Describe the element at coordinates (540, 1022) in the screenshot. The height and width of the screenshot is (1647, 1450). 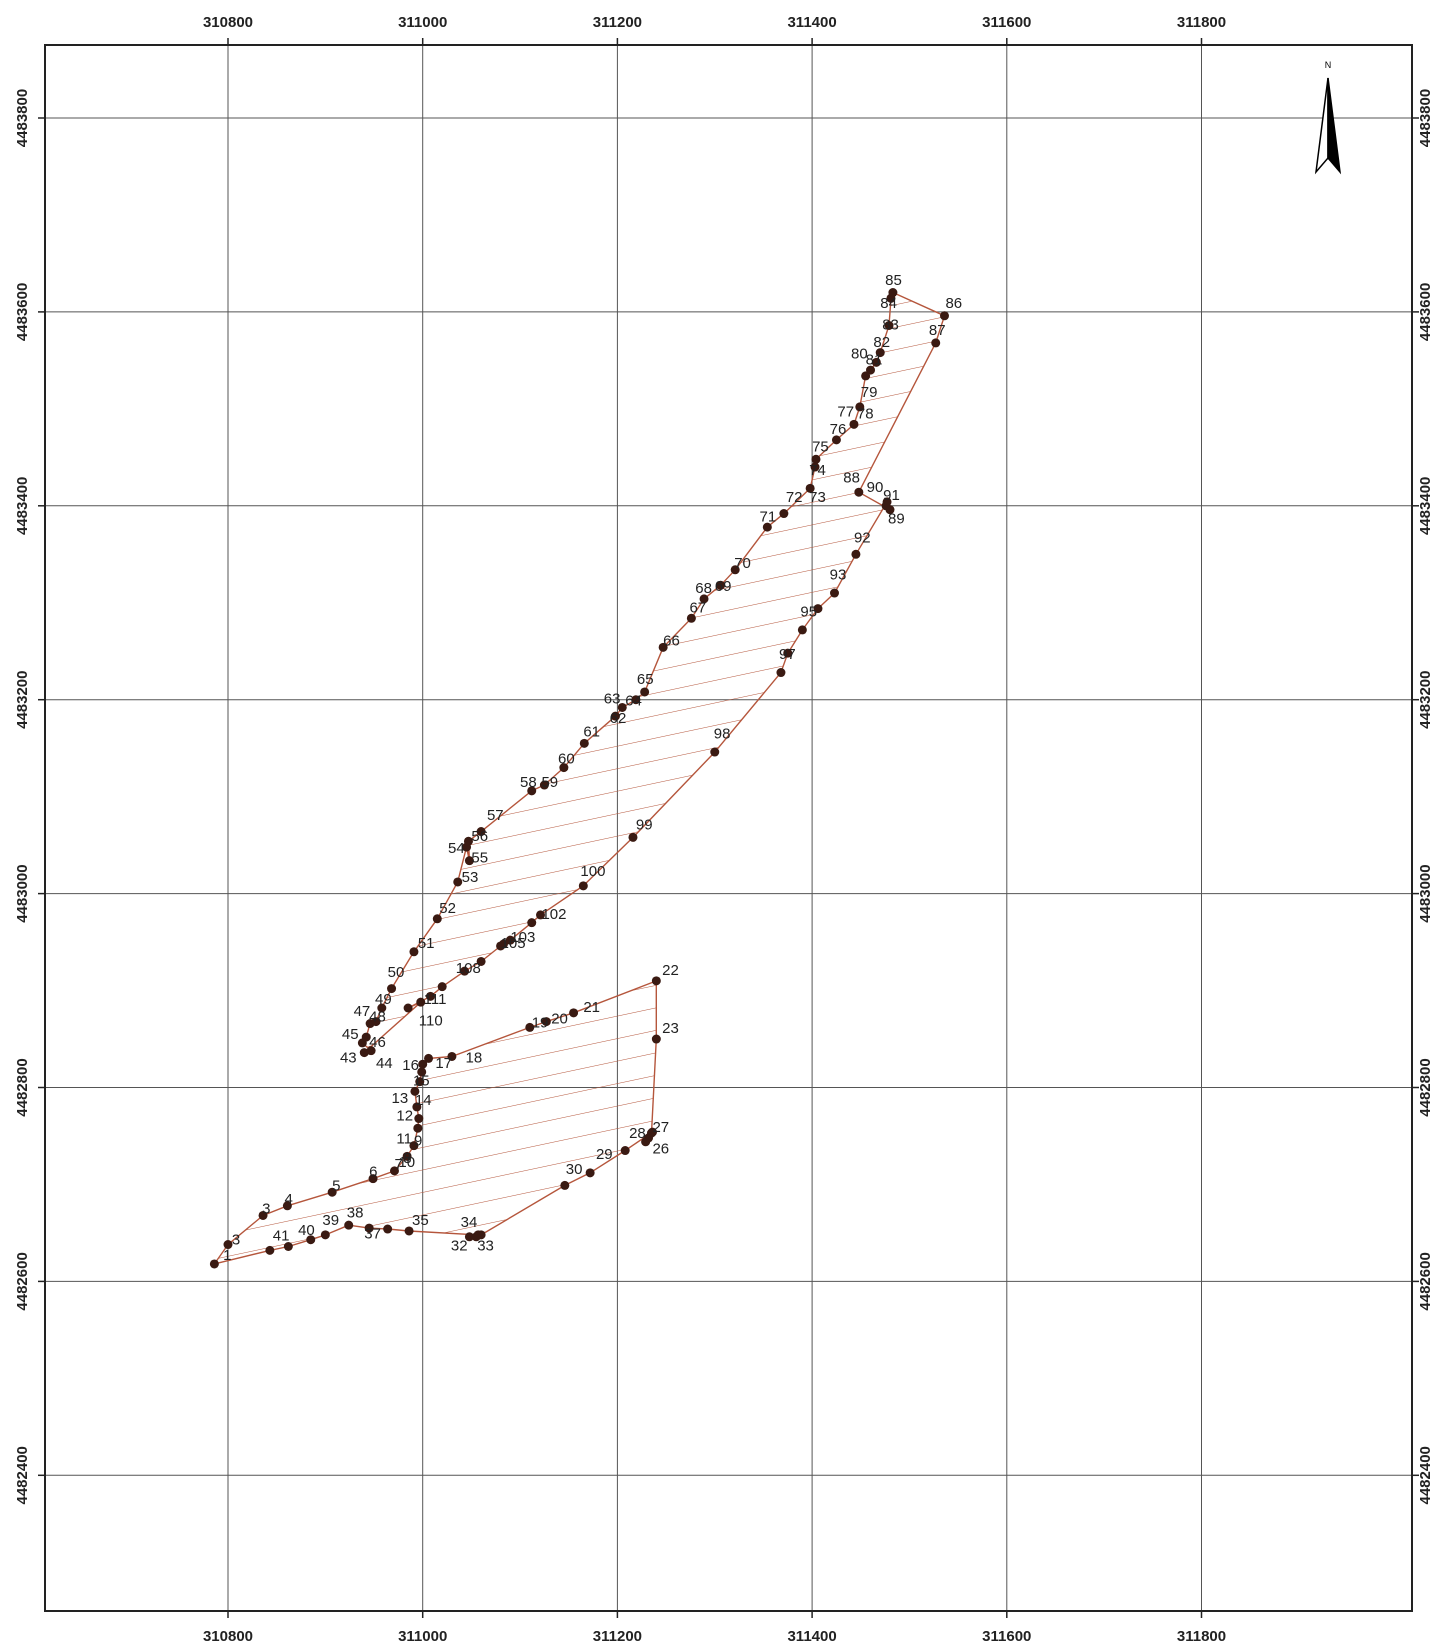
I see `point-label: 19` at that location.